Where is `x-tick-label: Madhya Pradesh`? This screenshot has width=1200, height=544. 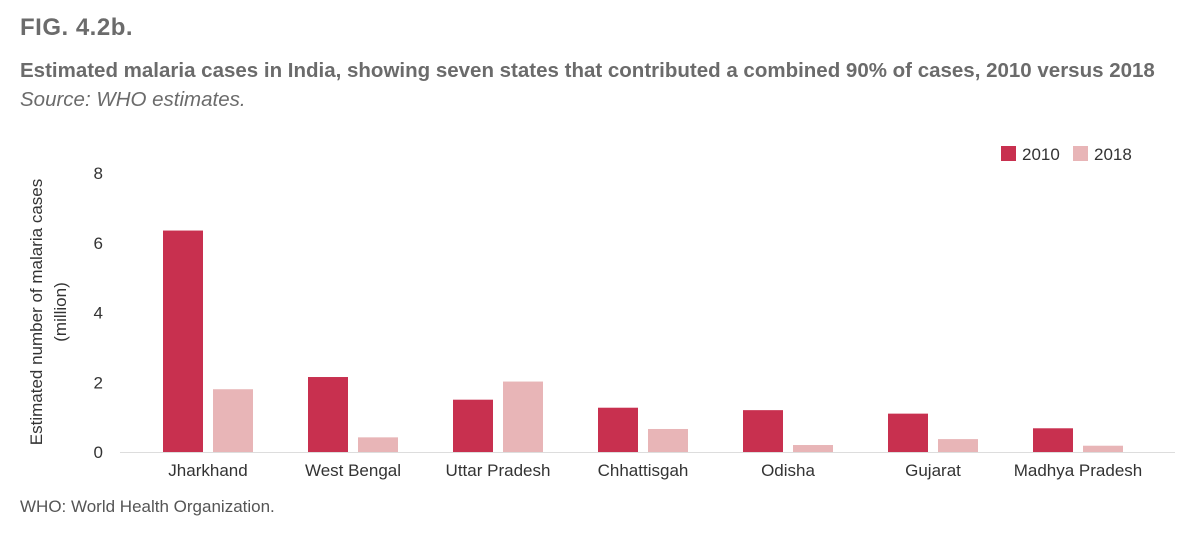
x-tick-label: Madhya Pradesh is located at coordinates (1078, 470).